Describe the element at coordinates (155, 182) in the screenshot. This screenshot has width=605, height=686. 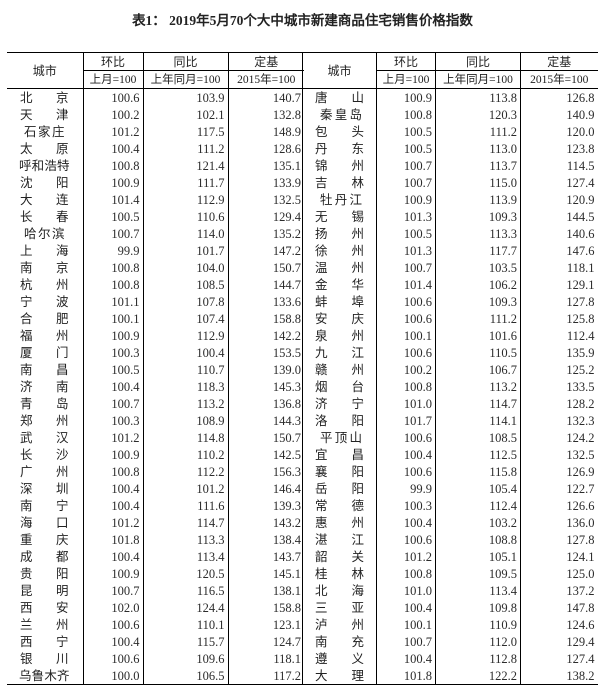
I see `table-row: 沈阳 100.9 111.7 133.9` at that location.